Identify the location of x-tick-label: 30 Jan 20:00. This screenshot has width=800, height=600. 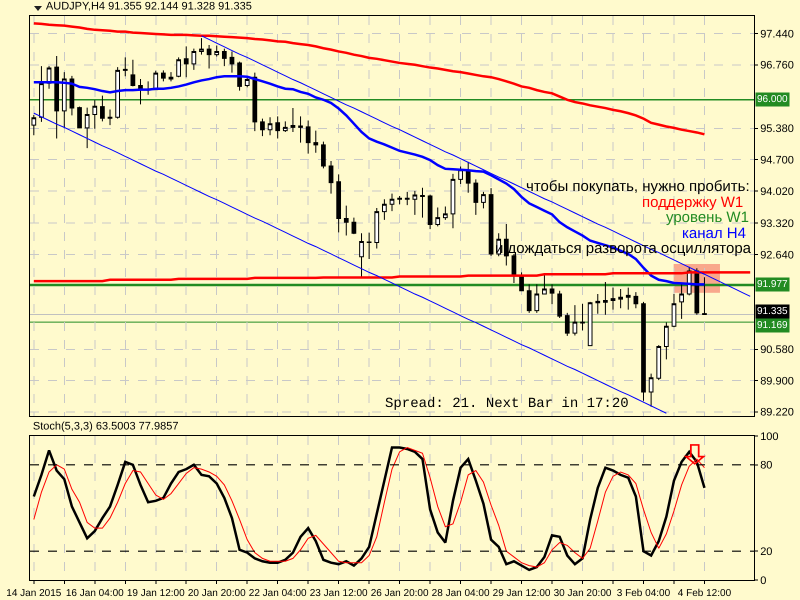
(583, 593).